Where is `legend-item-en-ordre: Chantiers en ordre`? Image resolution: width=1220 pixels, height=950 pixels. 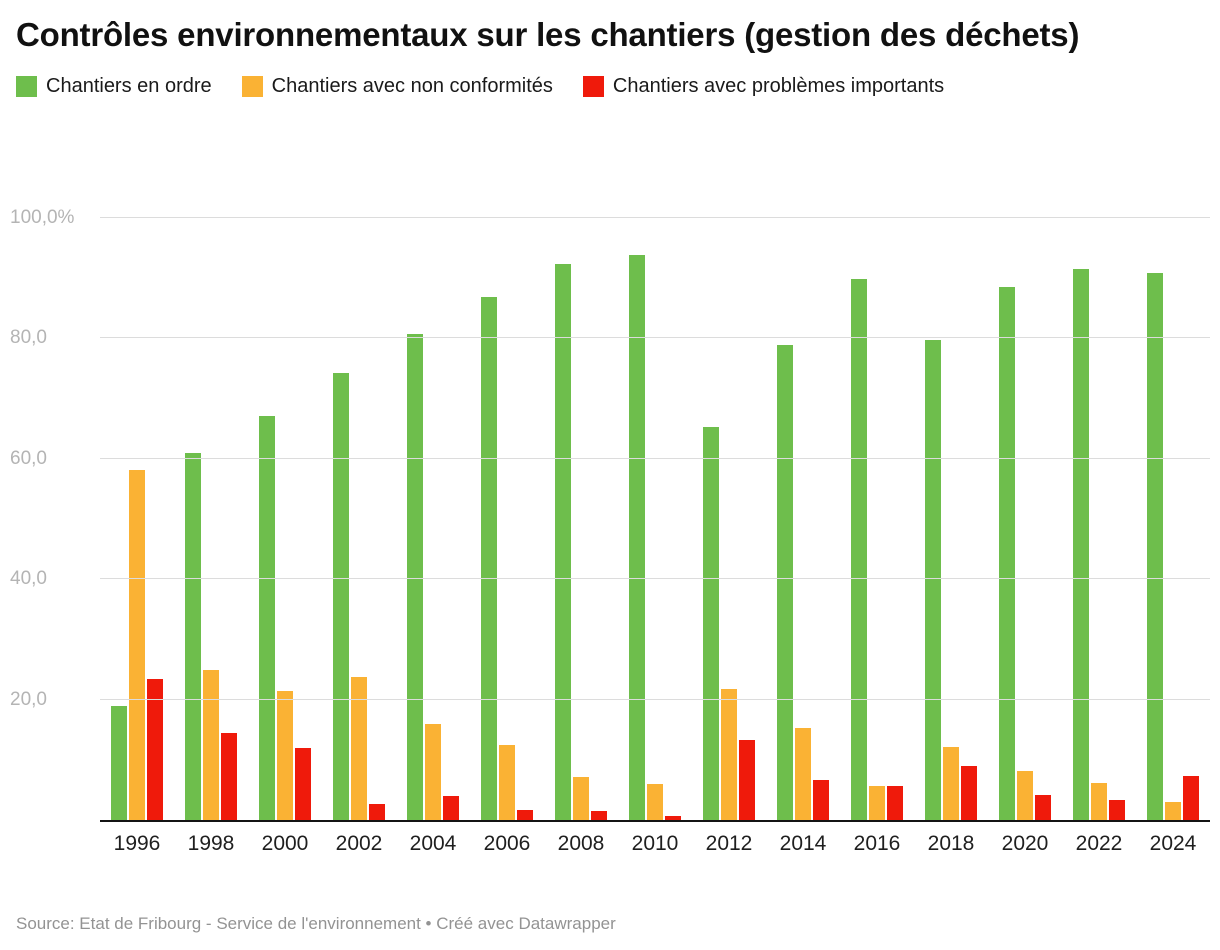
legend-item-en-ordre: Chantiers en ordre is located at coordinates (114, 86).